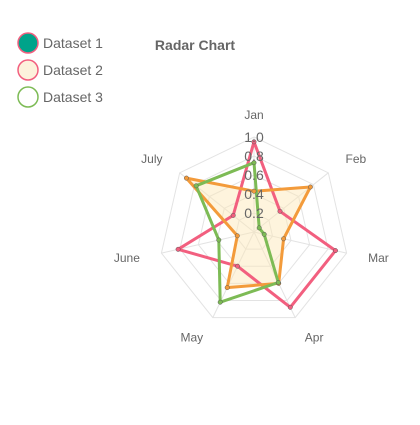  Describe the element at coordinates (195, 45) in the screenshot. I see `chart-title: Radar Chart` at that location.